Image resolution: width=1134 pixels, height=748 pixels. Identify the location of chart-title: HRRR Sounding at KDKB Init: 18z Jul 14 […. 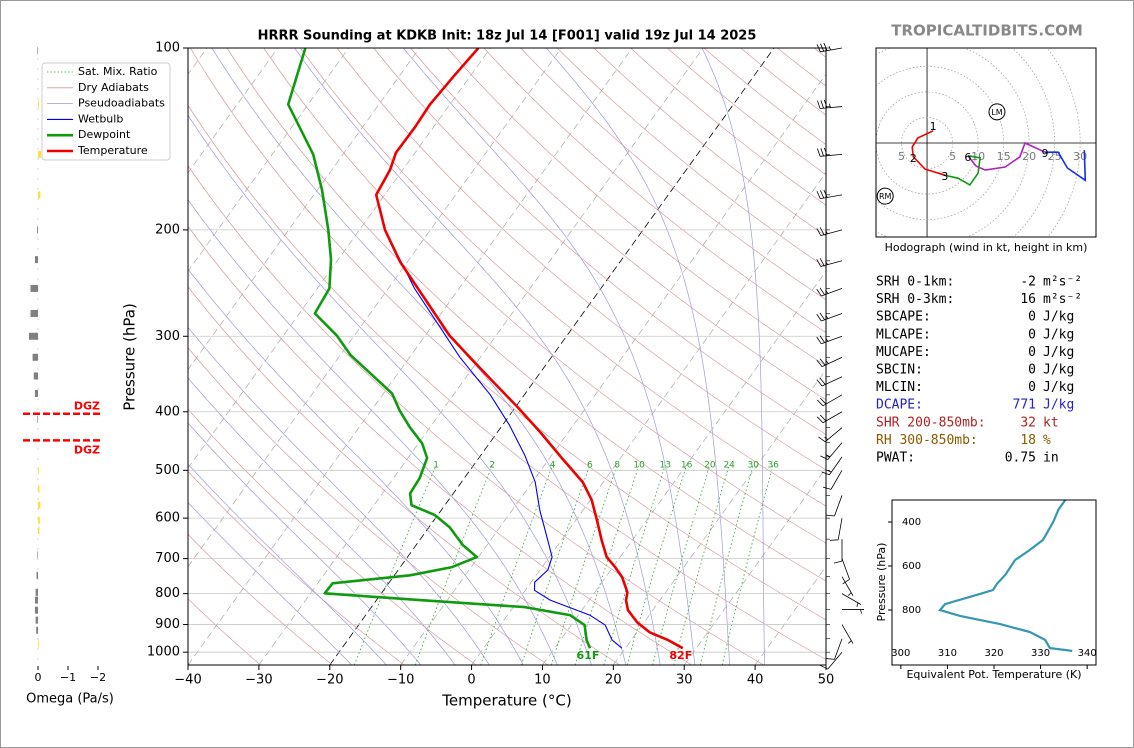
(507, 36).